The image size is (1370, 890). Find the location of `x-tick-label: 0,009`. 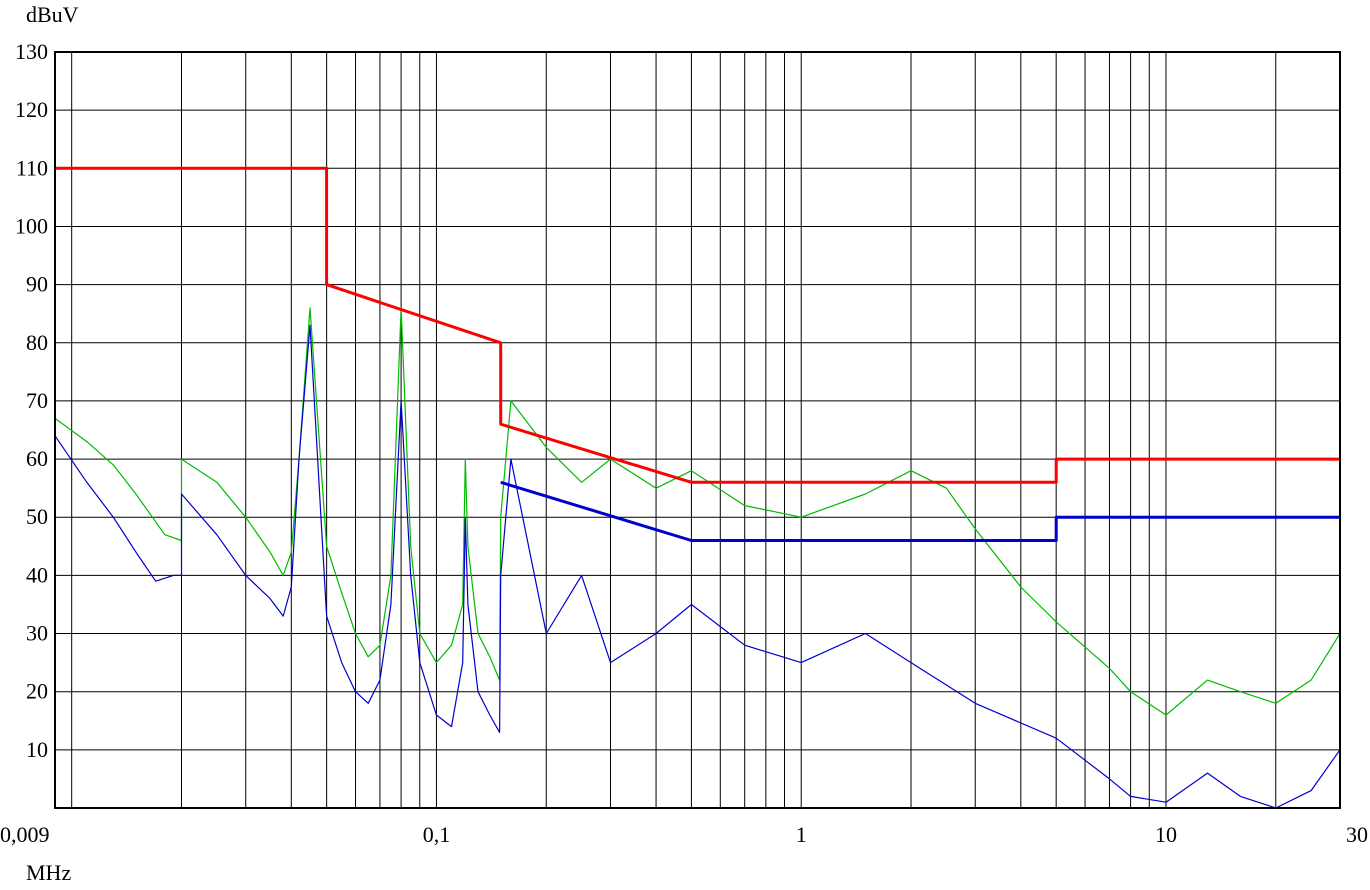

x-tick-label: 0,009 is located at coordinates (25, 834).